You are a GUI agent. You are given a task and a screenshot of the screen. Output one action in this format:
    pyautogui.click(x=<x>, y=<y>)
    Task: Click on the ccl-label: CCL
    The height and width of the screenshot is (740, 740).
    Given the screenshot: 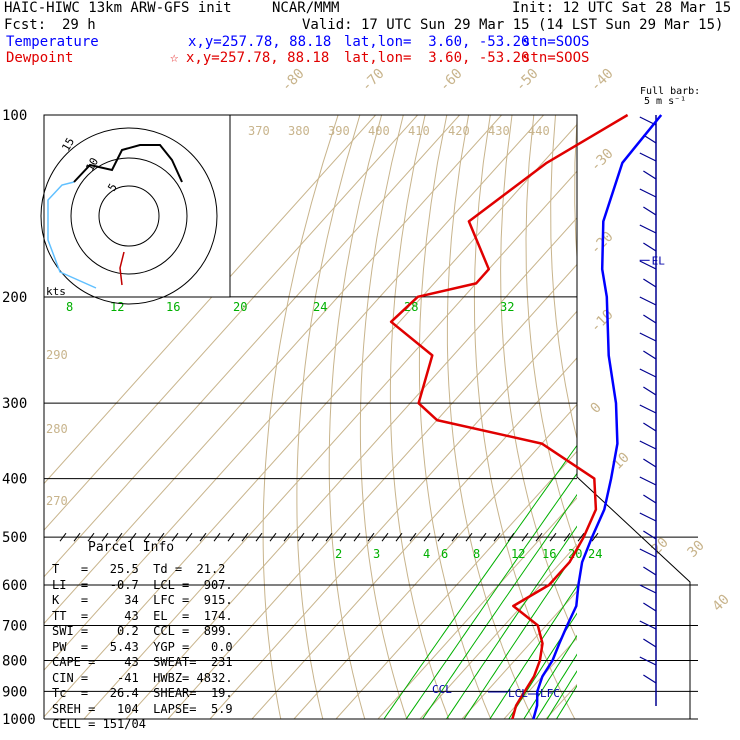 What is the action you would take?
    pyautogui.click(x=442, y=689)
    